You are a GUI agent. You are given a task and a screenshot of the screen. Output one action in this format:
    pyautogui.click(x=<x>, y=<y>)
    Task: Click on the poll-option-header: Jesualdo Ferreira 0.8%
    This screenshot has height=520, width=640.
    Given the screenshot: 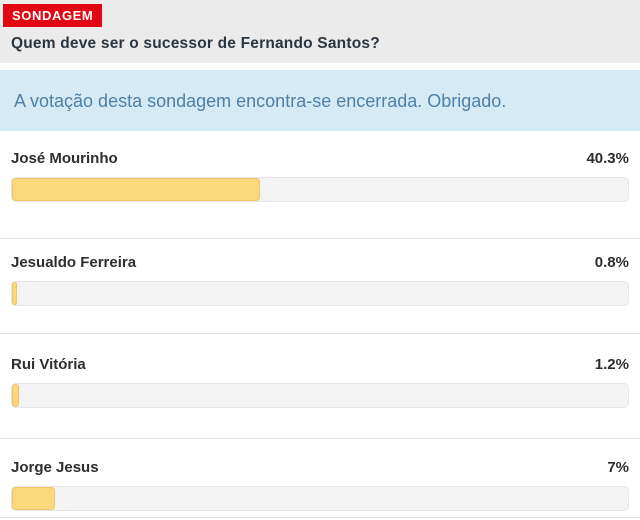 What is the action you would take?
    pyautogui.click(x=320, y=263)
    